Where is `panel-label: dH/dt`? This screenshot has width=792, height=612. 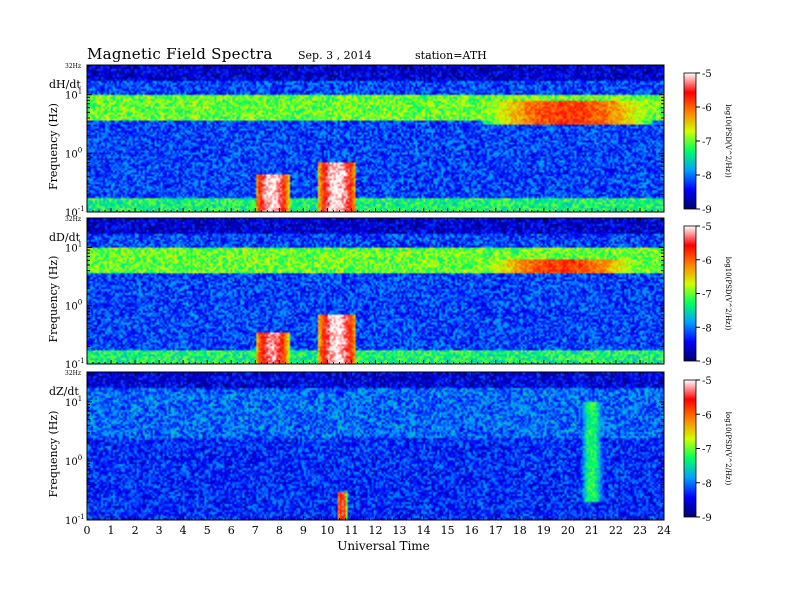 panel-label: dH/dt is located at coordinates (65, 84).